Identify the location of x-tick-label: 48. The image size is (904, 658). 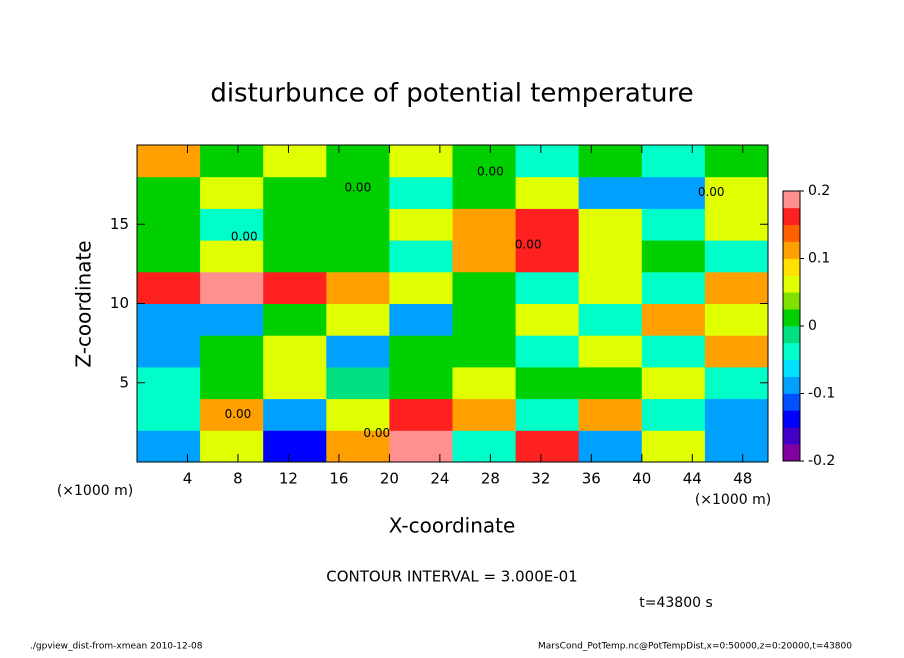
(742, 479).